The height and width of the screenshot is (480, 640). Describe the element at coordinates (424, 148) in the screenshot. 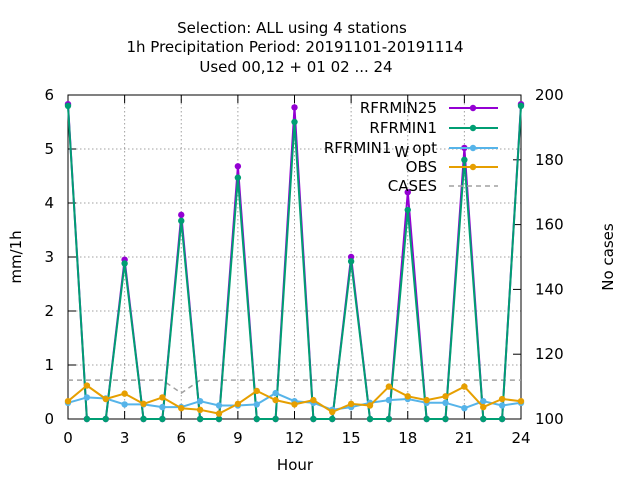

I see `legend-label-tail: opt` at that location.